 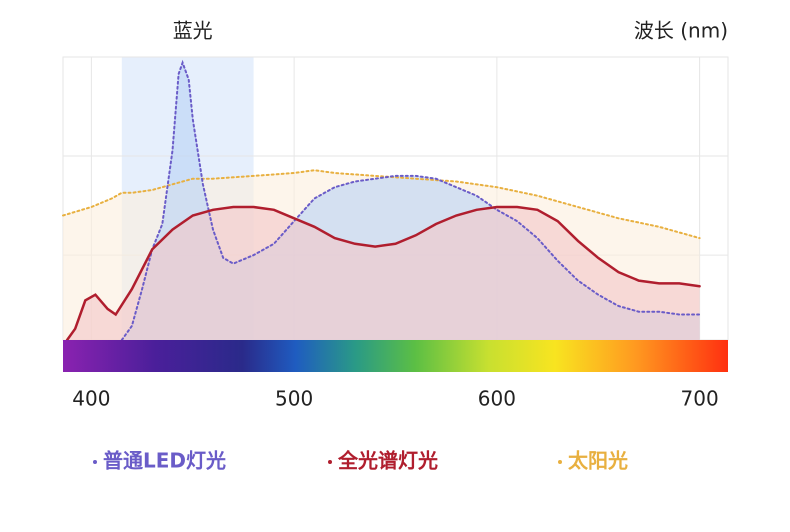 I want to click on band-label: 蓝光, so click(x=193, y=31).